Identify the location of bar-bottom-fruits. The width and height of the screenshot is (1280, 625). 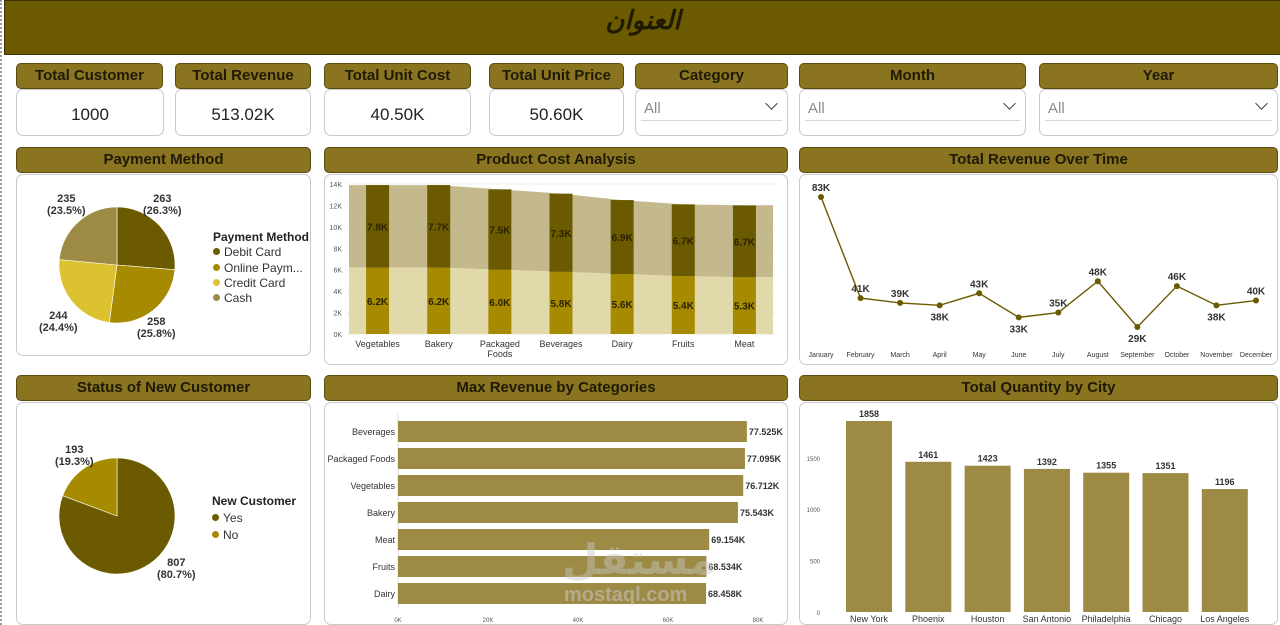
(683, 305).